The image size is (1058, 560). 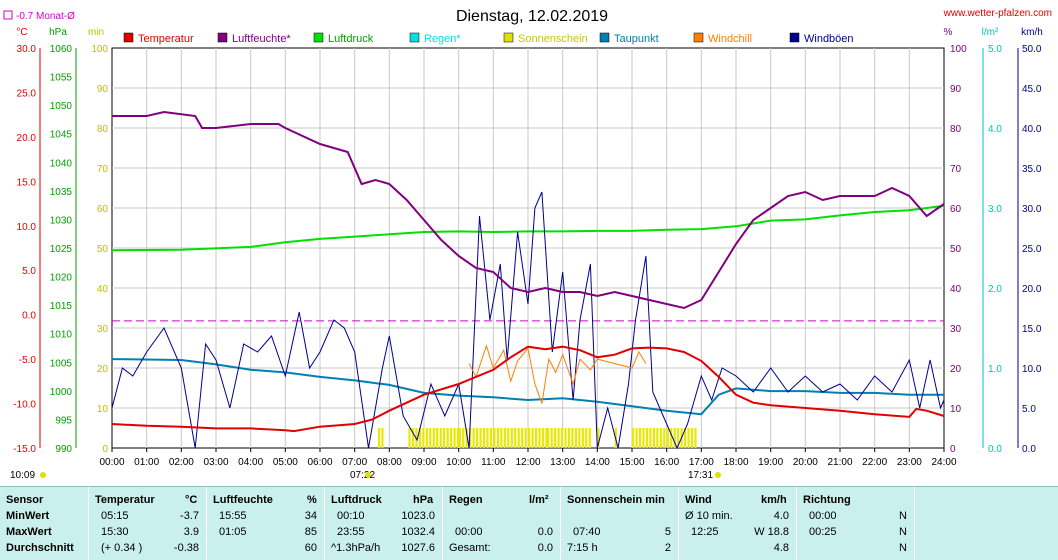 I want to click on legend-label: Windböen, so click(x=829, y=39).